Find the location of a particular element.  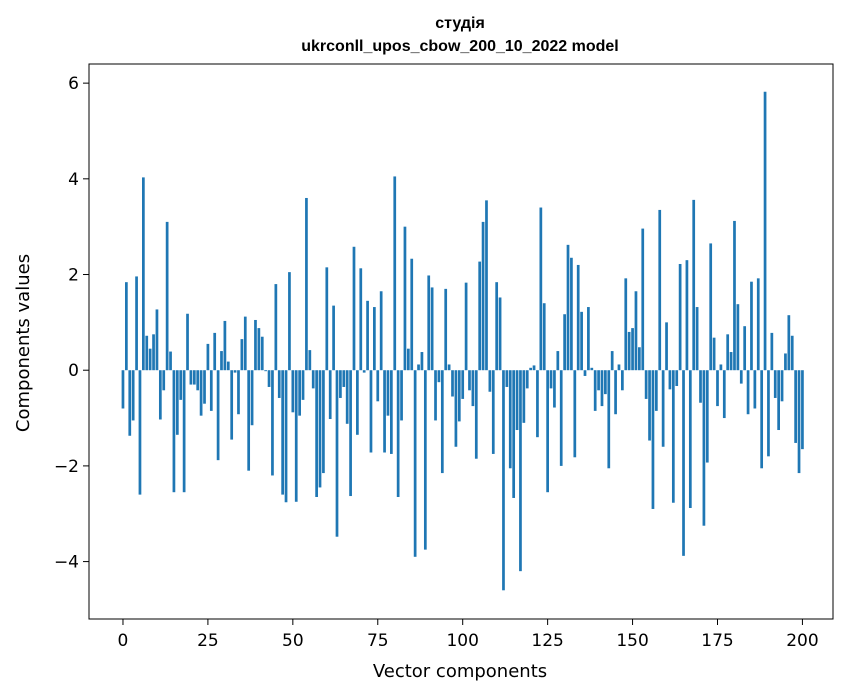

x-tick-label-100: 100 is located at coordinates (462, 641).